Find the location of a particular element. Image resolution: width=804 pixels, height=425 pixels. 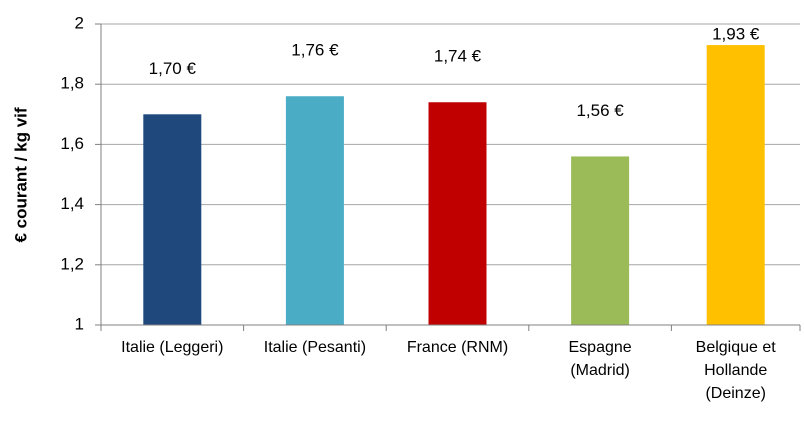

y-tick-label: 1,8 is located at coordinates (72, 83).